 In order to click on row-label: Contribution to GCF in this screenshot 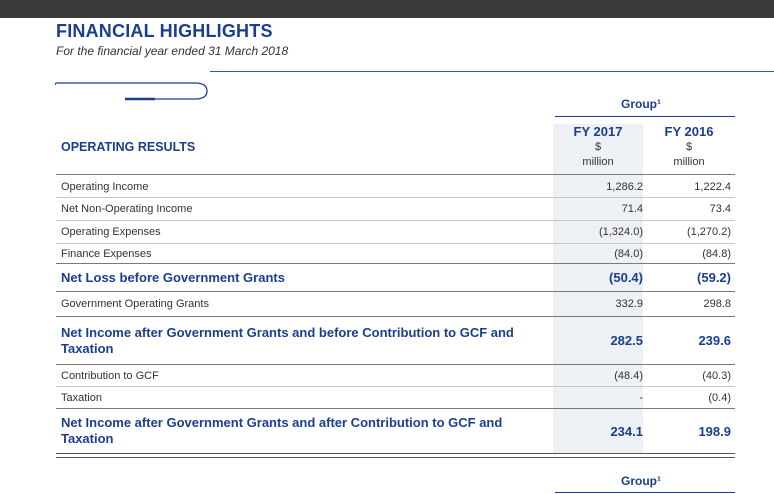, I will do `click(110, 375)`.